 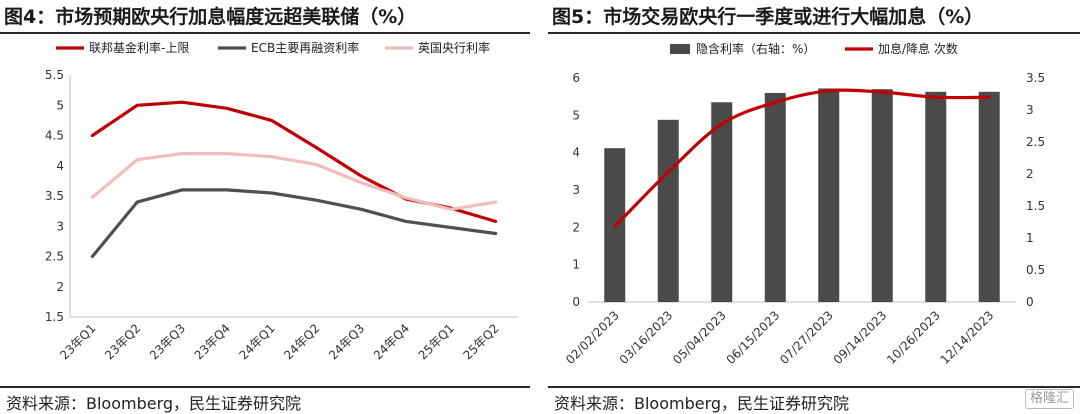 I want to click on x-tick-label: 24年Q3, so click(x=346, y=341).